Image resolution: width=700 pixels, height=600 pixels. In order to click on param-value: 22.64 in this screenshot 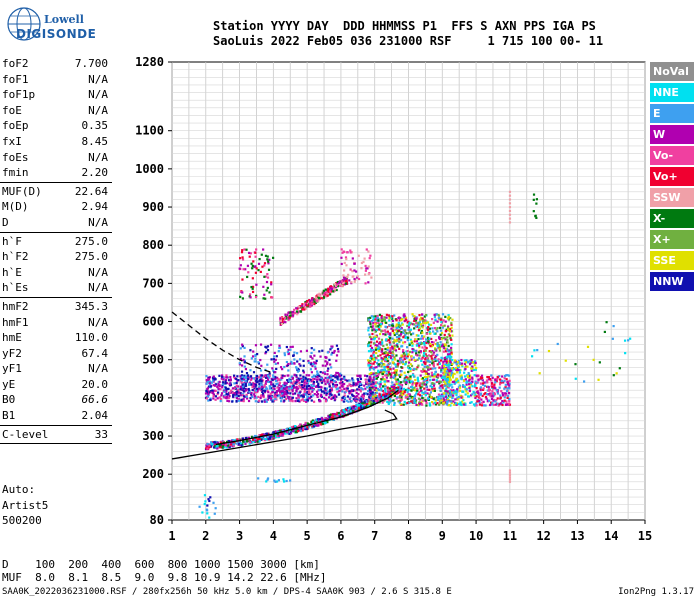, I will do `click(91, 191)`.